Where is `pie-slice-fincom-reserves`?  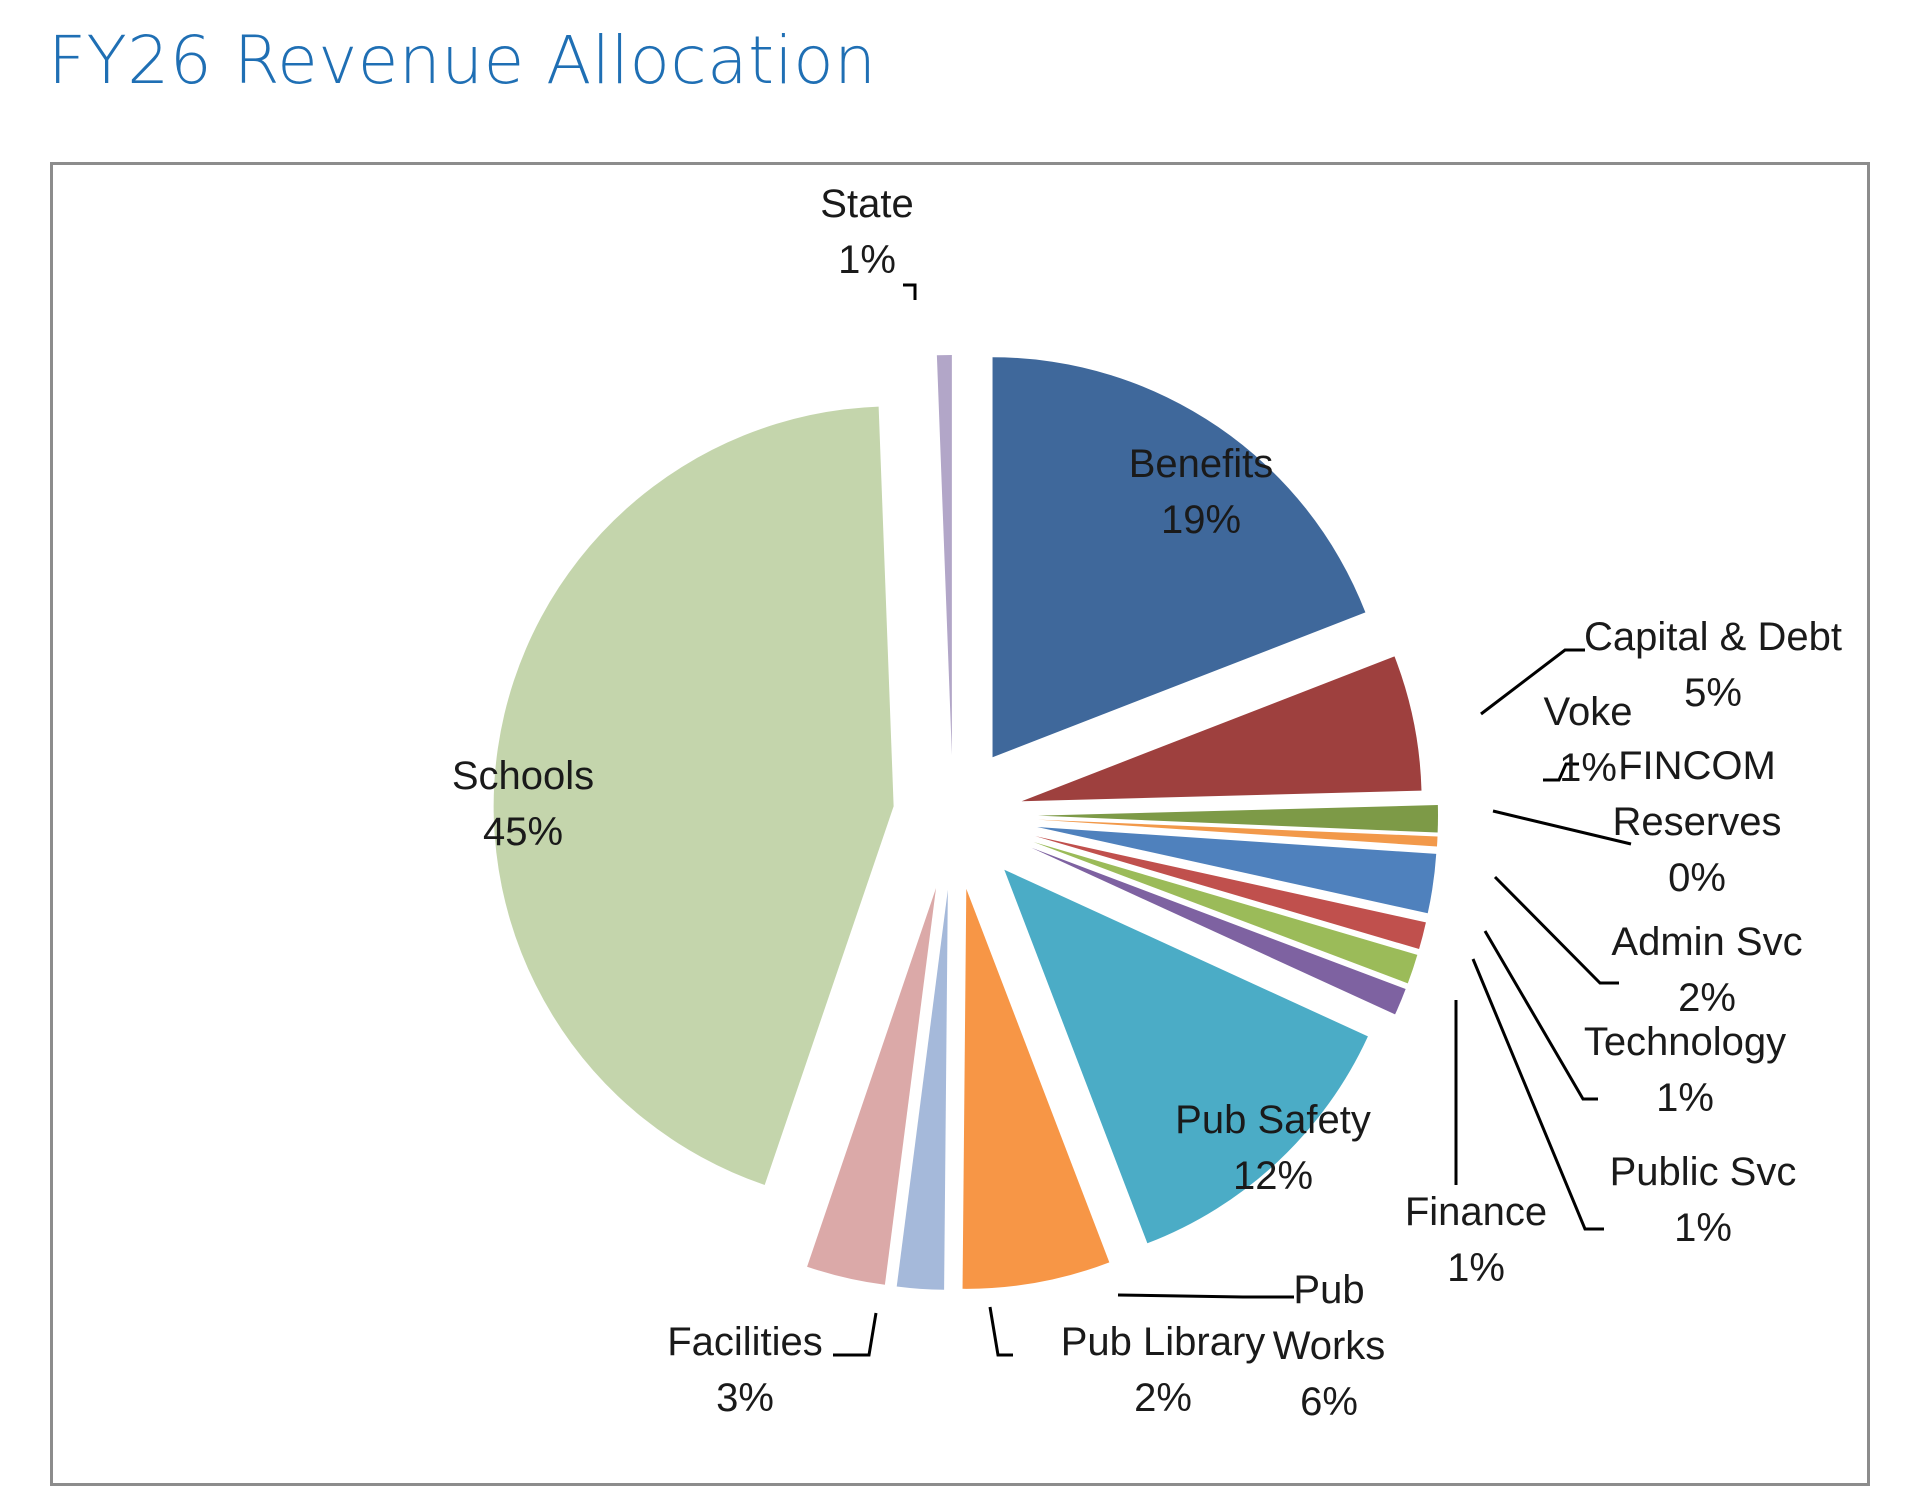
pie-slice-fincom-reserves is located at coordinates (1237, 833).